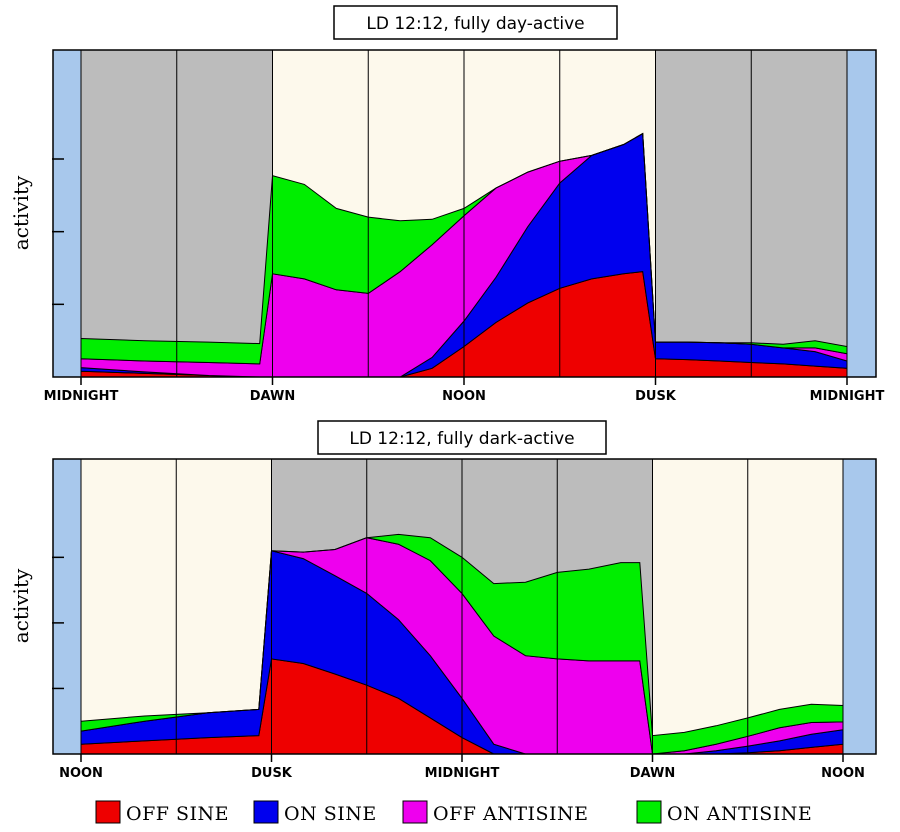 The image size is (900, 832). What do you see at coordinates (21, 605) in the screenshot?
I see `panel-dark-active-y-axis-label: activity` at bounding box center [21, 605].